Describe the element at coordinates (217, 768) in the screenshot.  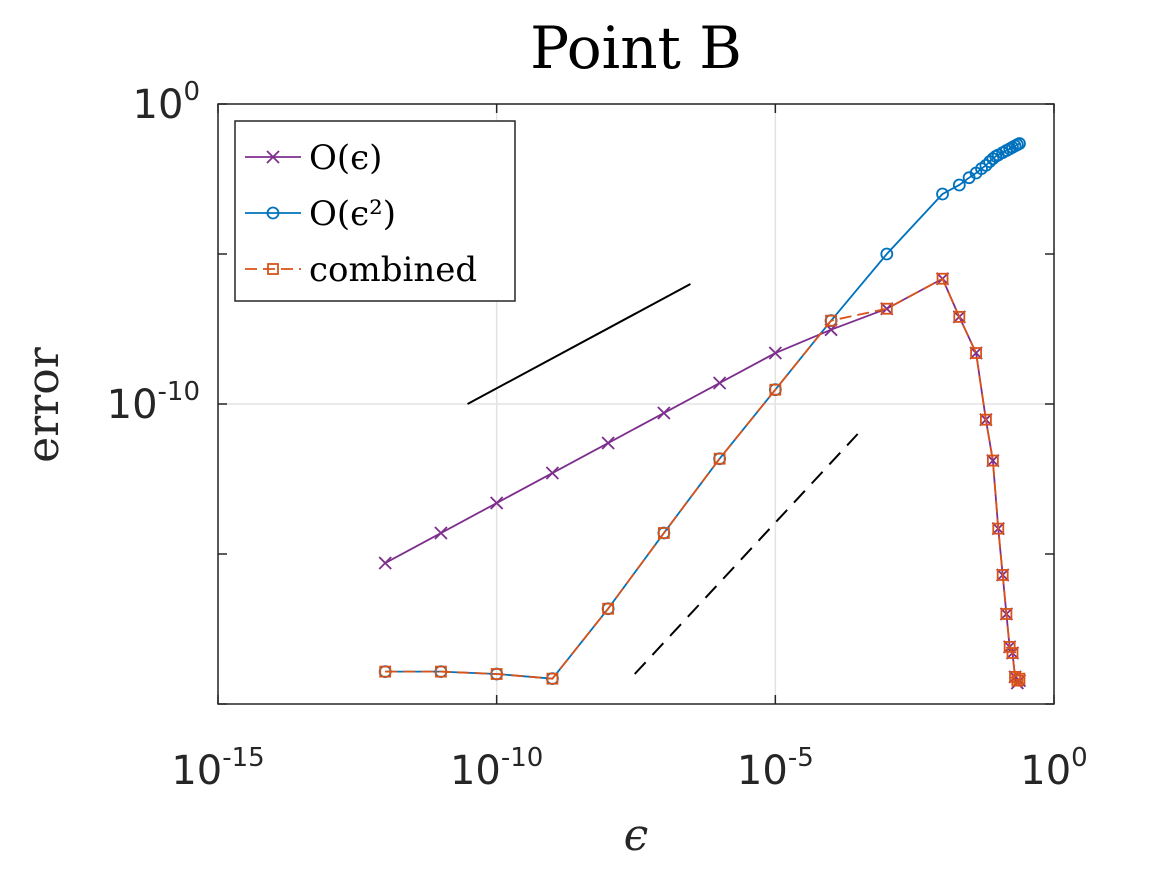
I see `x-tick-label-0: 10⁻¹⁵` at that location.